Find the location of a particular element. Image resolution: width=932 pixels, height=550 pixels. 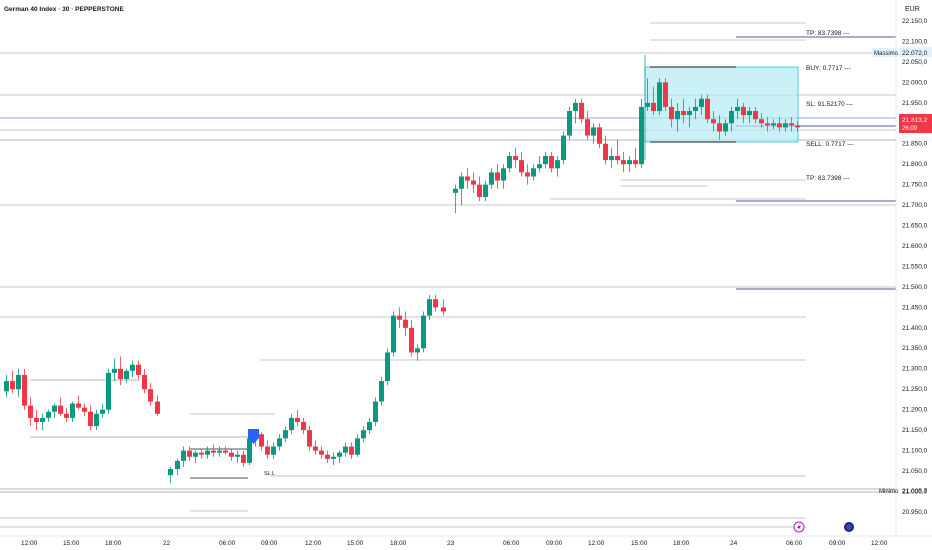

price-tick-label: 21.400,0 is located at coordinates (915, 328).